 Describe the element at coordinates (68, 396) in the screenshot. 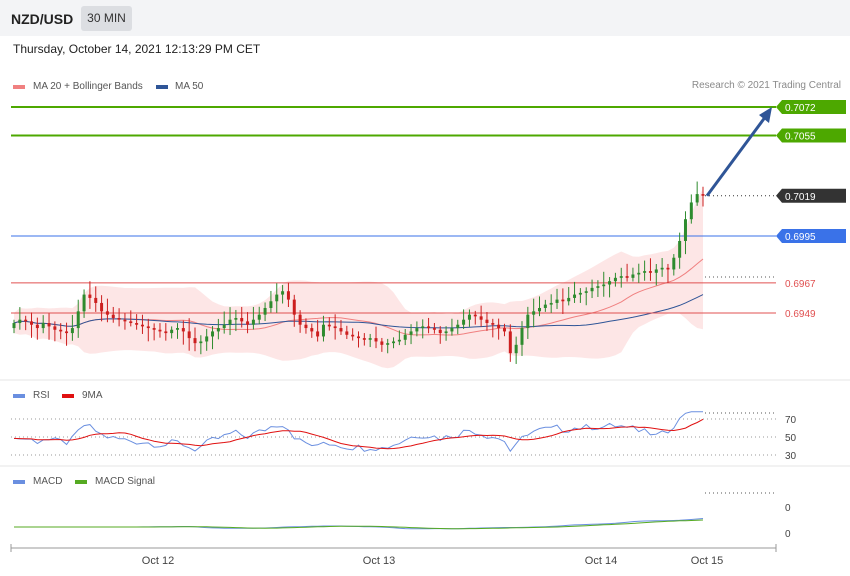

I see `legend-rsi9ma-swatch` at that location.